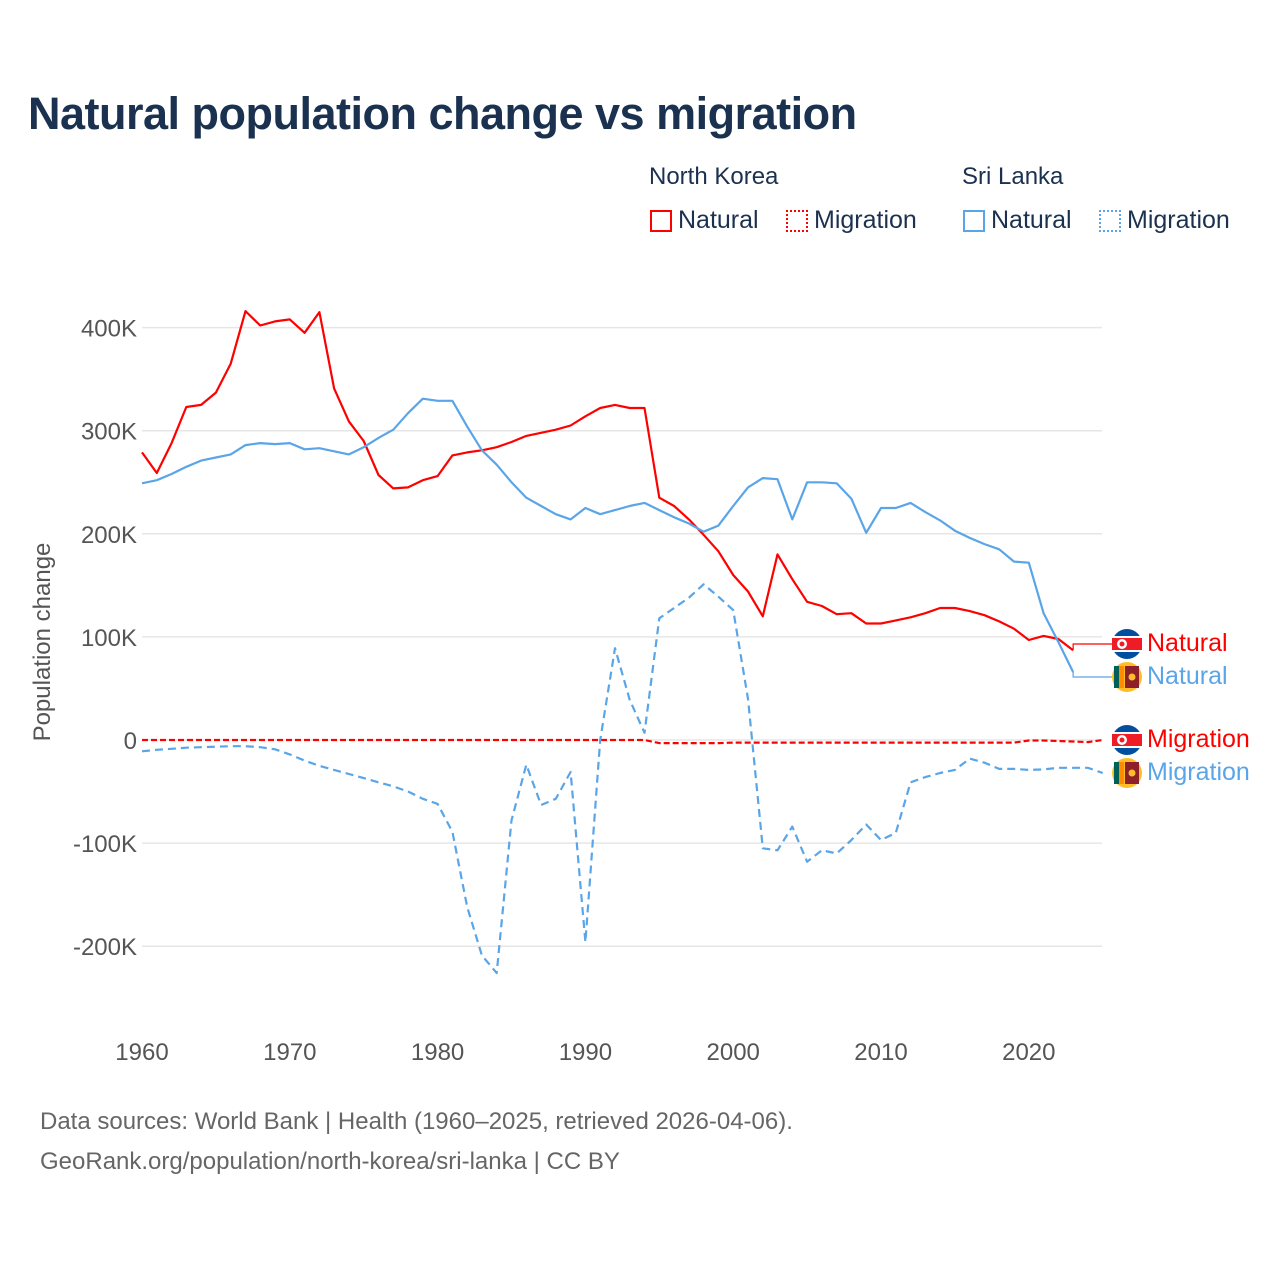  What do you see at coordinates (141, 1052) in the screenshot?
I see `x-tick-label: 1960` at bounding box center [141, 1052].